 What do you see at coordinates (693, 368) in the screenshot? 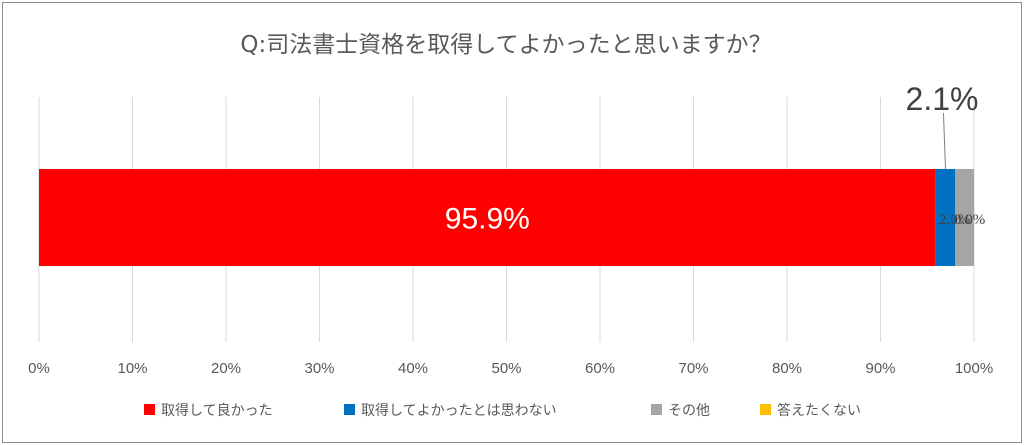
I see `x-tick-label: 70%` at bounding box center [693, 368].